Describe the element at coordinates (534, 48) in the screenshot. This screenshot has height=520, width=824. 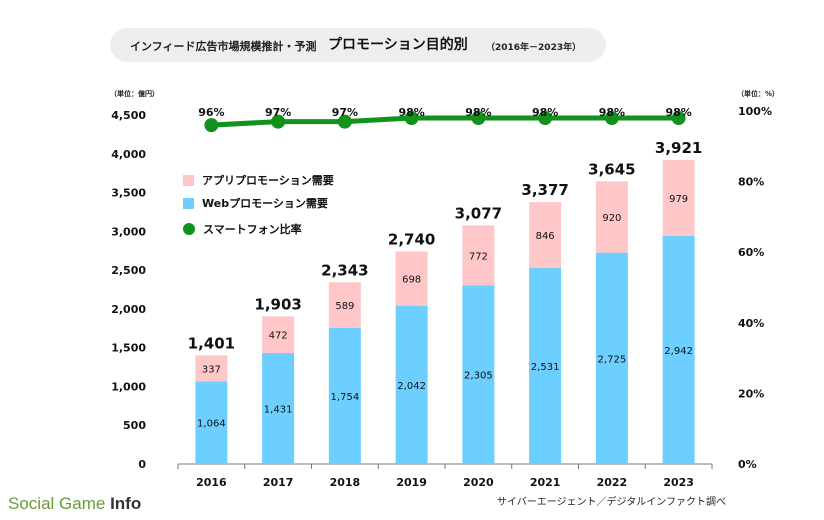
I see `chart-period: （2016年－2023年）` at that location.